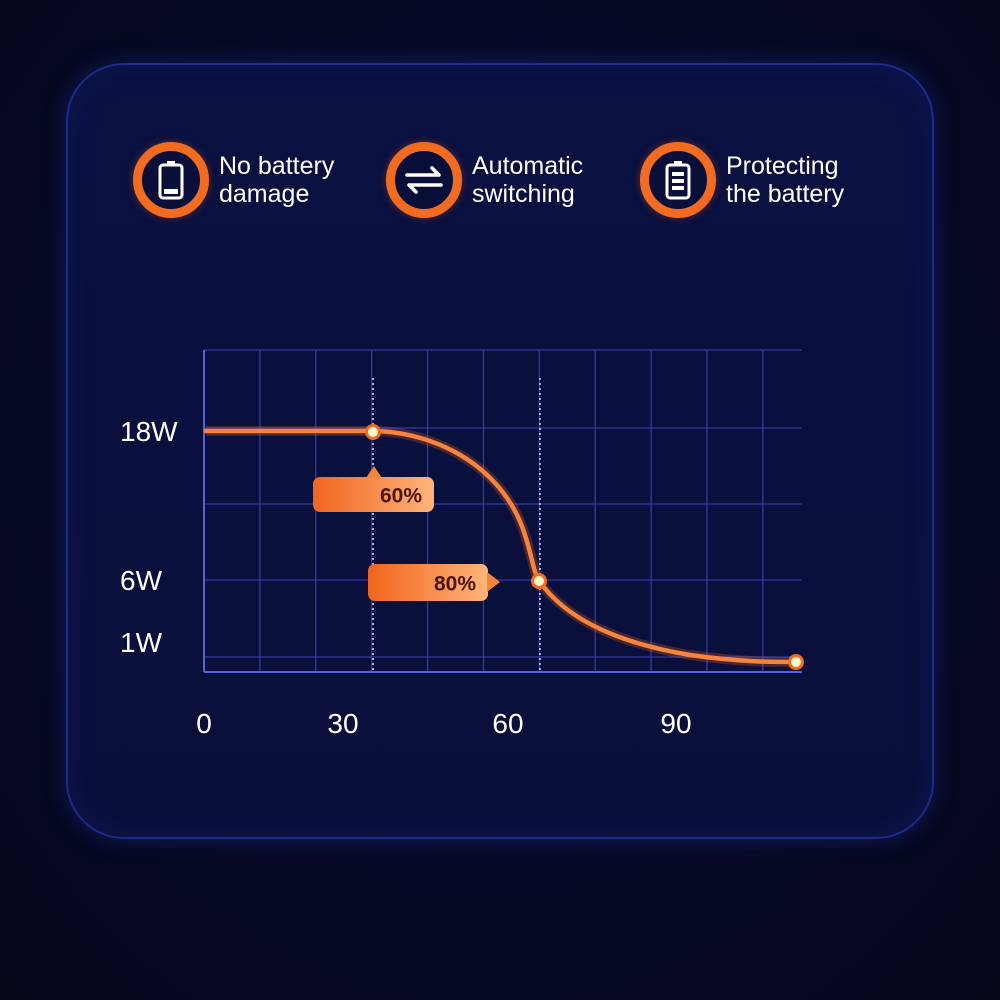 The height and width of the screenshot is (1000, 1000). Describe the element at coordinates (507, 723) in the screenshot. I see `x-tick-label: 60` at that location.